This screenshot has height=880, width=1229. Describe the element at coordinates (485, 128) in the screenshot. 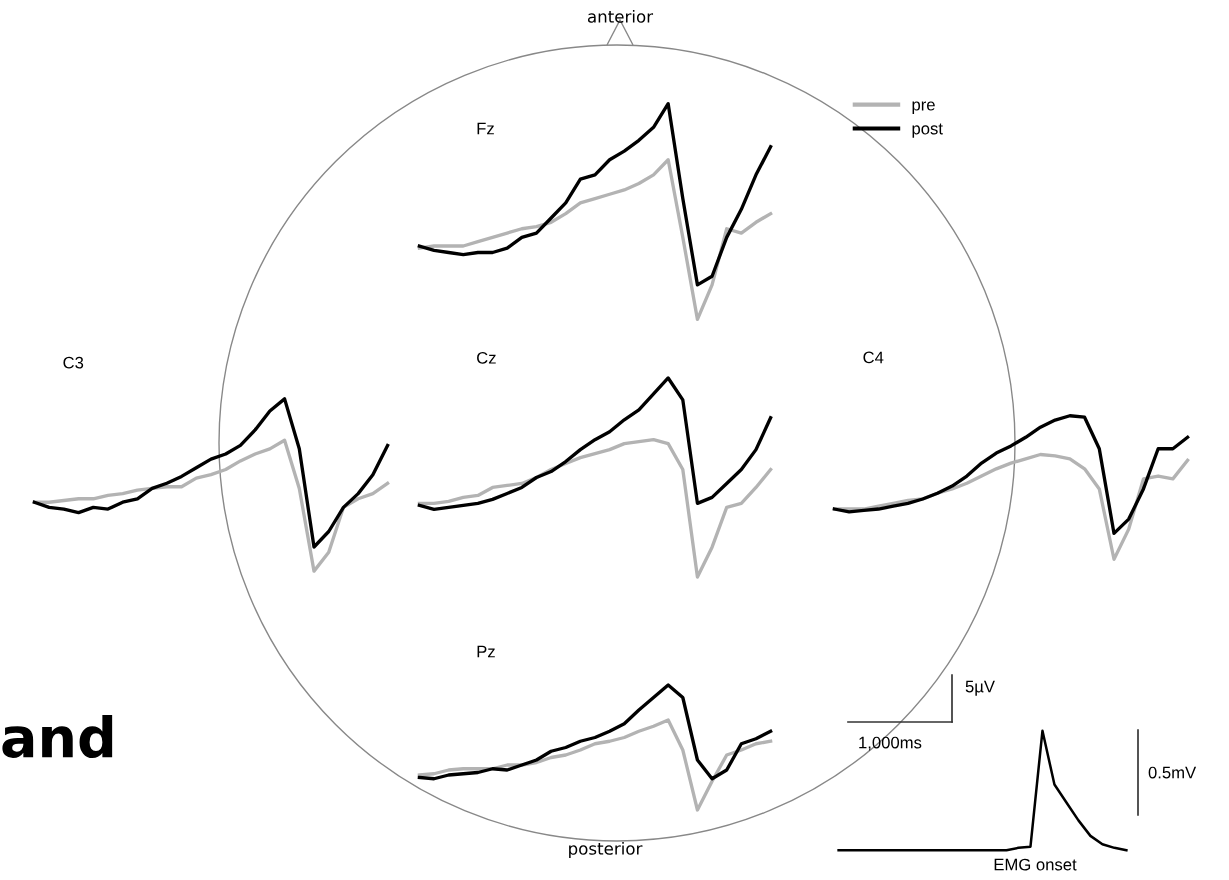

I see `text: Fz` at that location.